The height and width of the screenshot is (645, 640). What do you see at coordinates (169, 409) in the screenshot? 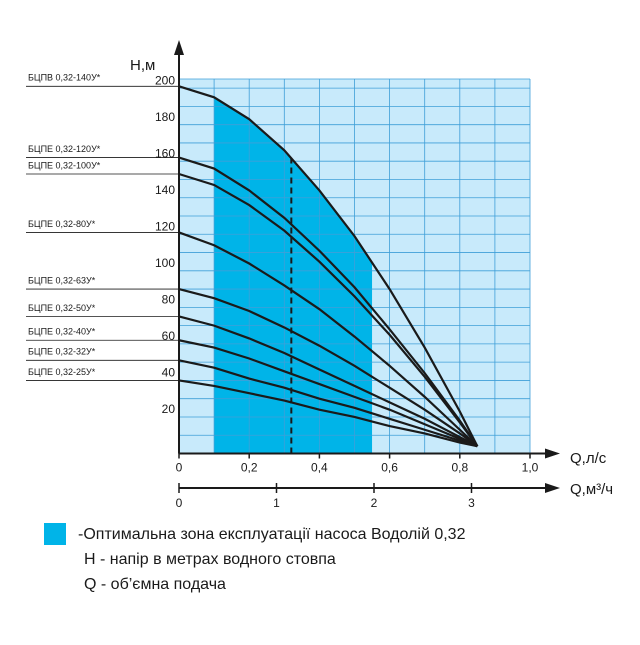
I see `y-tick-label: 20` at bounding box center [169, 409].